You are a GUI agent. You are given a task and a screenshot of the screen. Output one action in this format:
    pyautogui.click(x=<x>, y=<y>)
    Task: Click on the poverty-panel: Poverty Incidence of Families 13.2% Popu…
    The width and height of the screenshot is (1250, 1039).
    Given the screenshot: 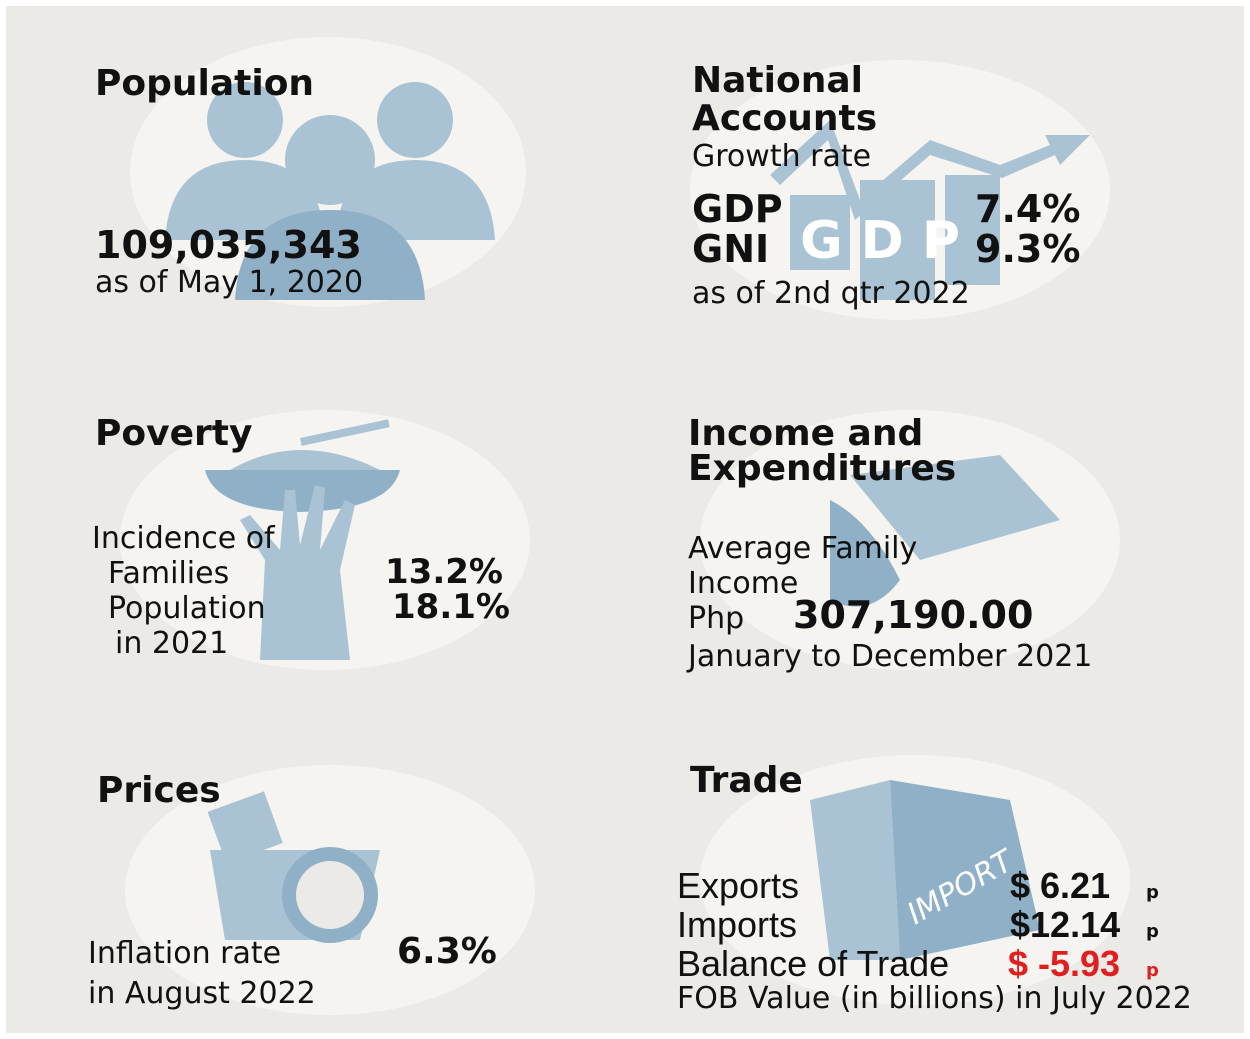 What is the action you would take?
    pyautogui.click(x=311, y=540)
    